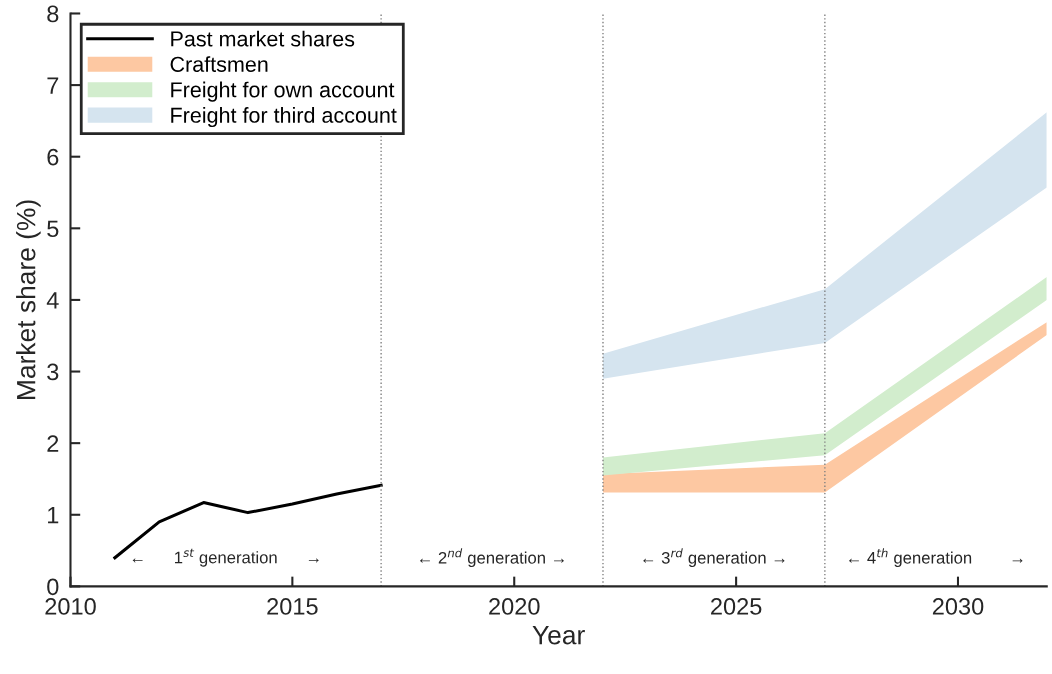 Image resolution: width=1052 pixels, height=674 pixels. What do you see at coordinates (736, 606) in the screenshot?
I see `x-tick-label: 2025` at bounding box center [736, 606].